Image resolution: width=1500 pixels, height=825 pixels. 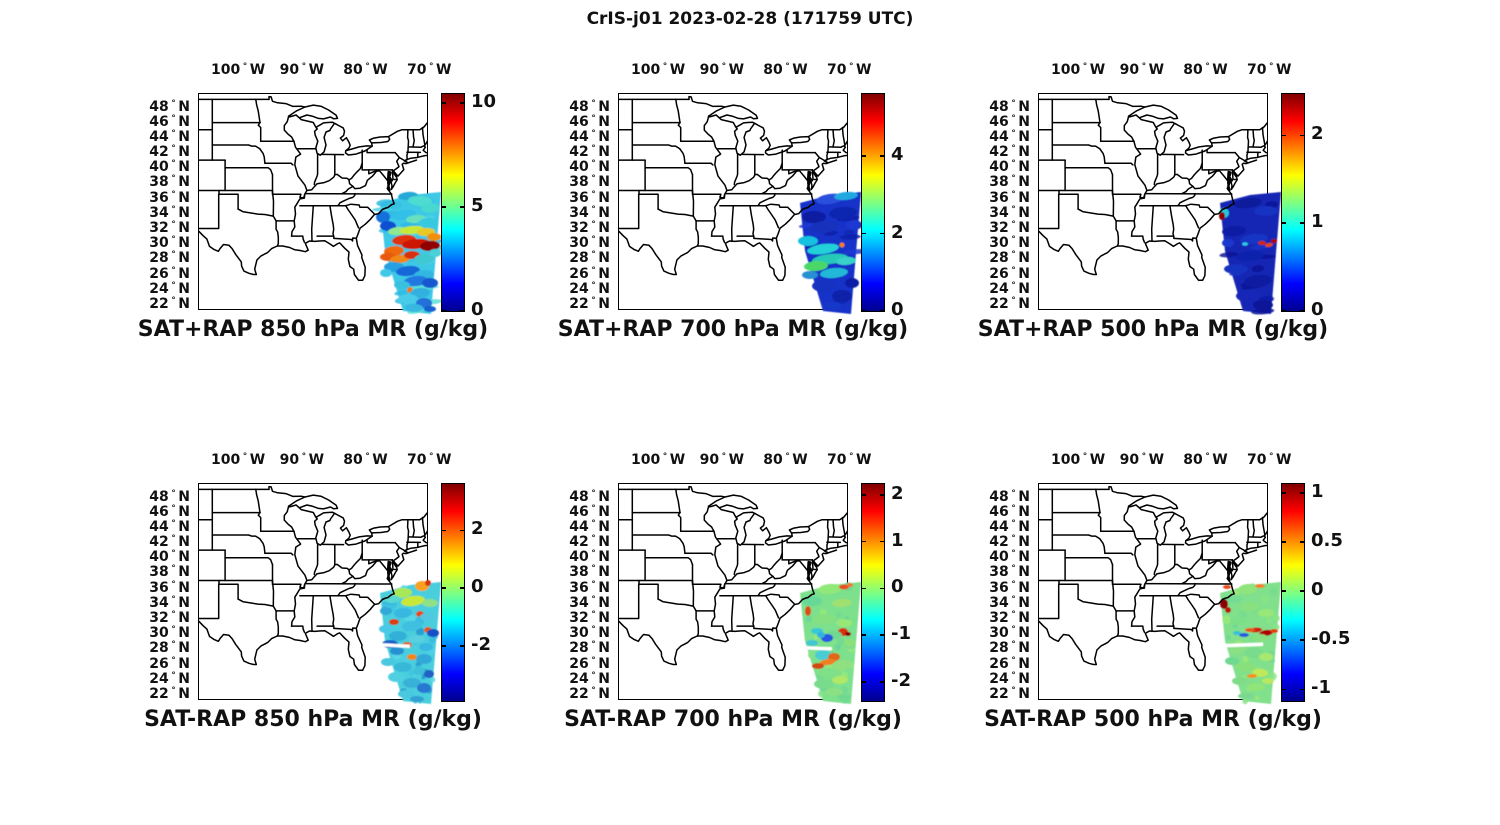 I want to click on lat-tick-label: 22 ° N, so click(x=169, y=695).